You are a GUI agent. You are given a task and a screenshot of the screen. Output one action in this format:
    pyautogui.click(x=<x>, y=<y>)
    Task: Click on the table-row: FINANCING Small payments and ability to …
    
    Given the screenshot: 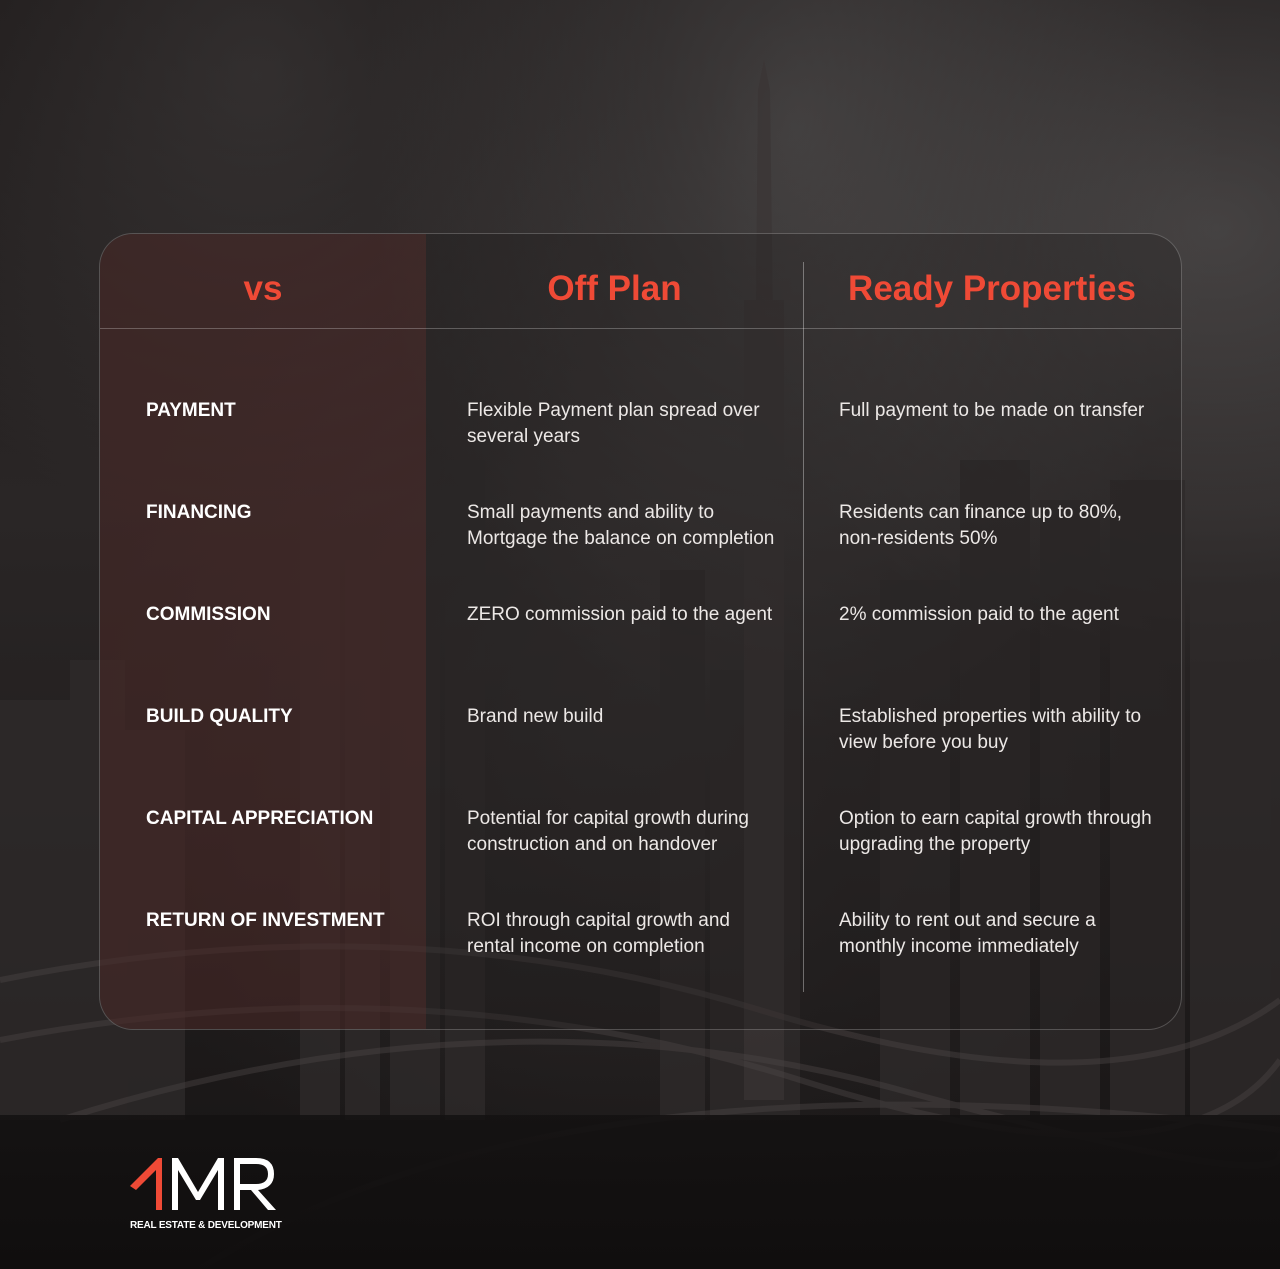 What is the action you would take?
    pyautogui.click(x=640, y=547)
    